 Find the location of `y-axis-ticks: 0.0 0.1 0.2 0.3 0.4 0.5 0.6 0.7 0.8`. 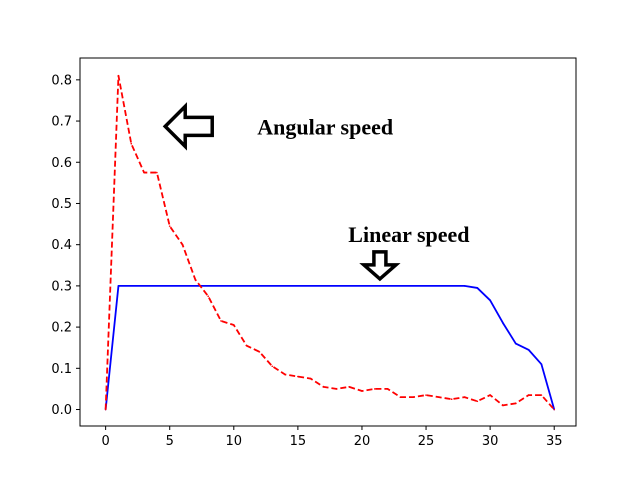

y-axis-ticks: 0.0 0.1 0.2 0.3 0.4 0.5 0.6 0.7 0.8 is located at coordinates (65, 245).